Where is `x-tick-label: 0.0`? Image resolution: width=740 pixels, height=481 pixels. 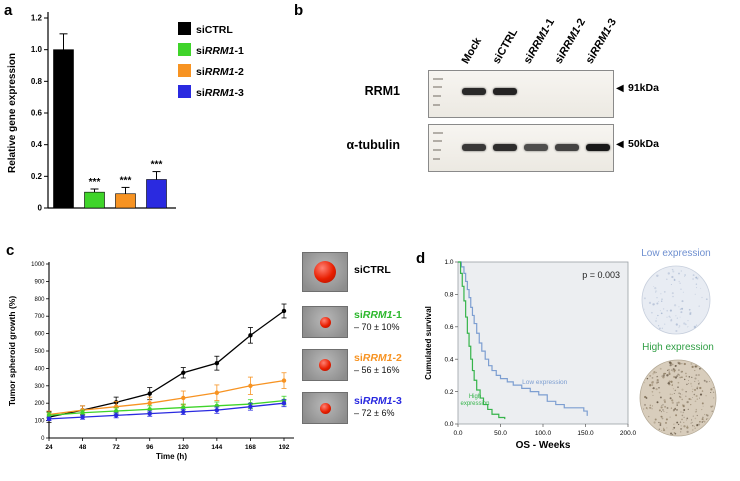
x-tick-label: 0.0 is located at coordinates (457, 433).